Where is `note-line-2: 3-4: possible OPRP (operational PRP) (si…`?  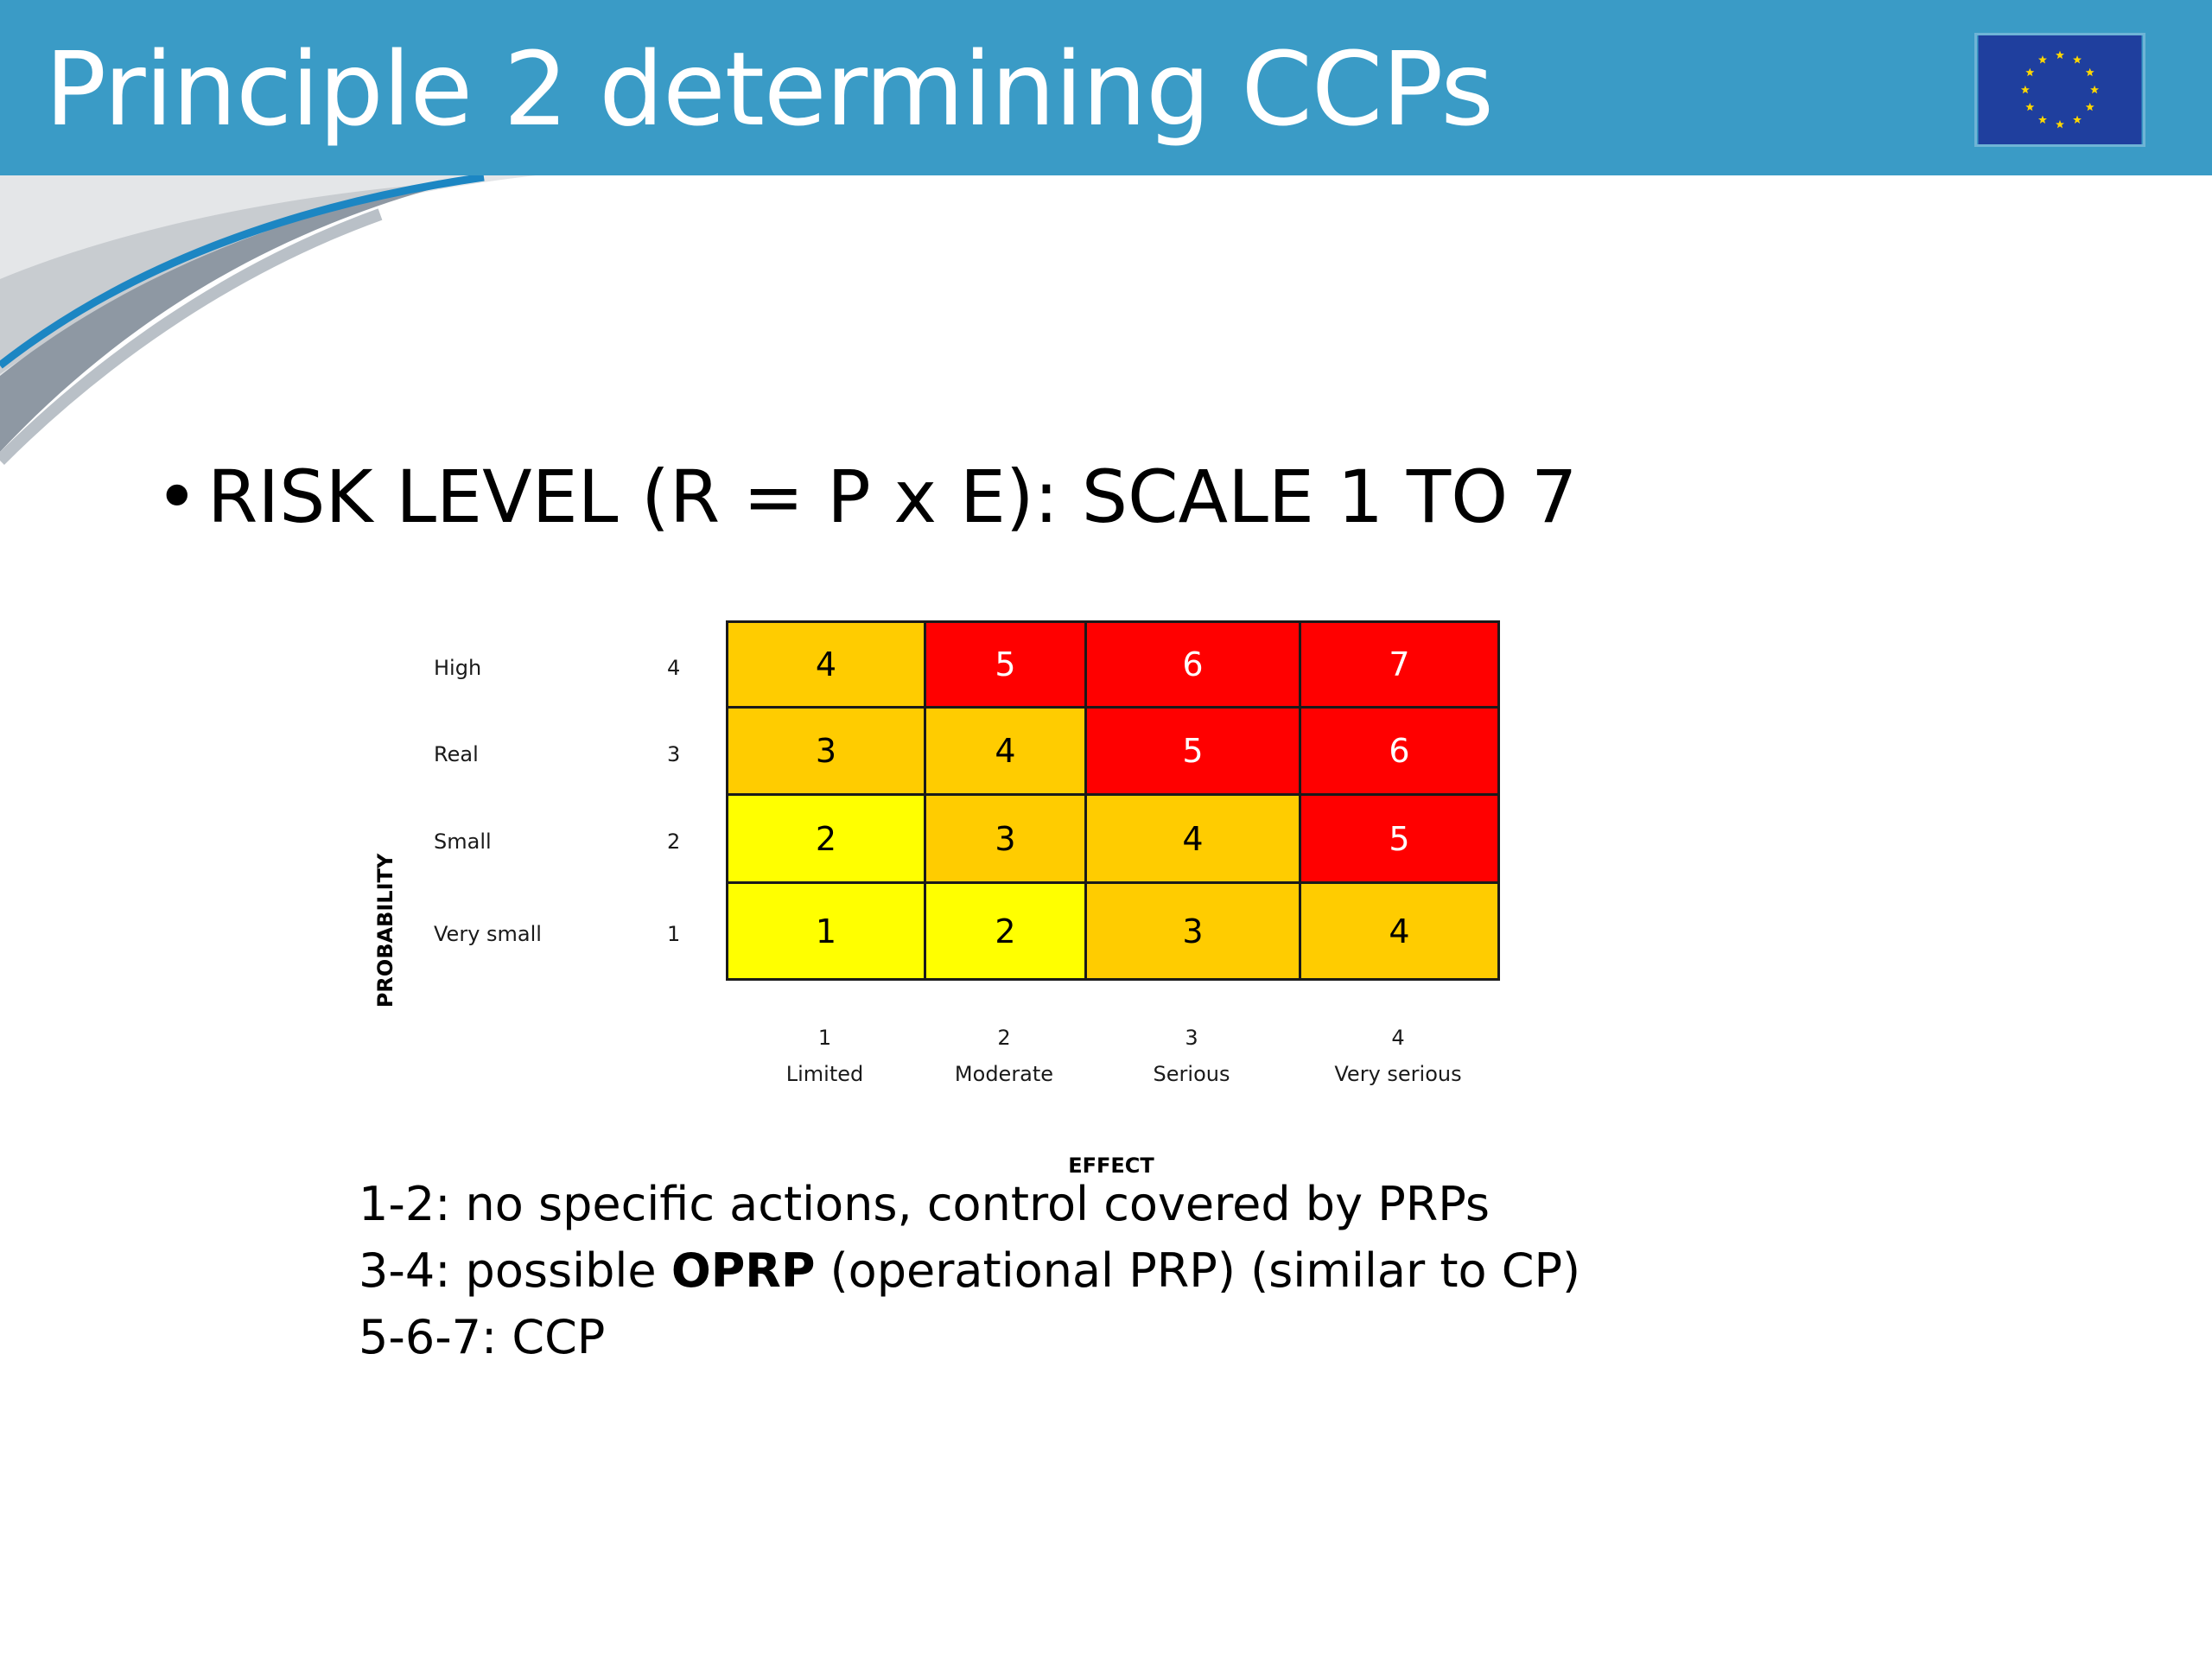 note-line-2: 3-4: possible OPRP (operational PRP) (si… is located at coordinates (969, 1270).